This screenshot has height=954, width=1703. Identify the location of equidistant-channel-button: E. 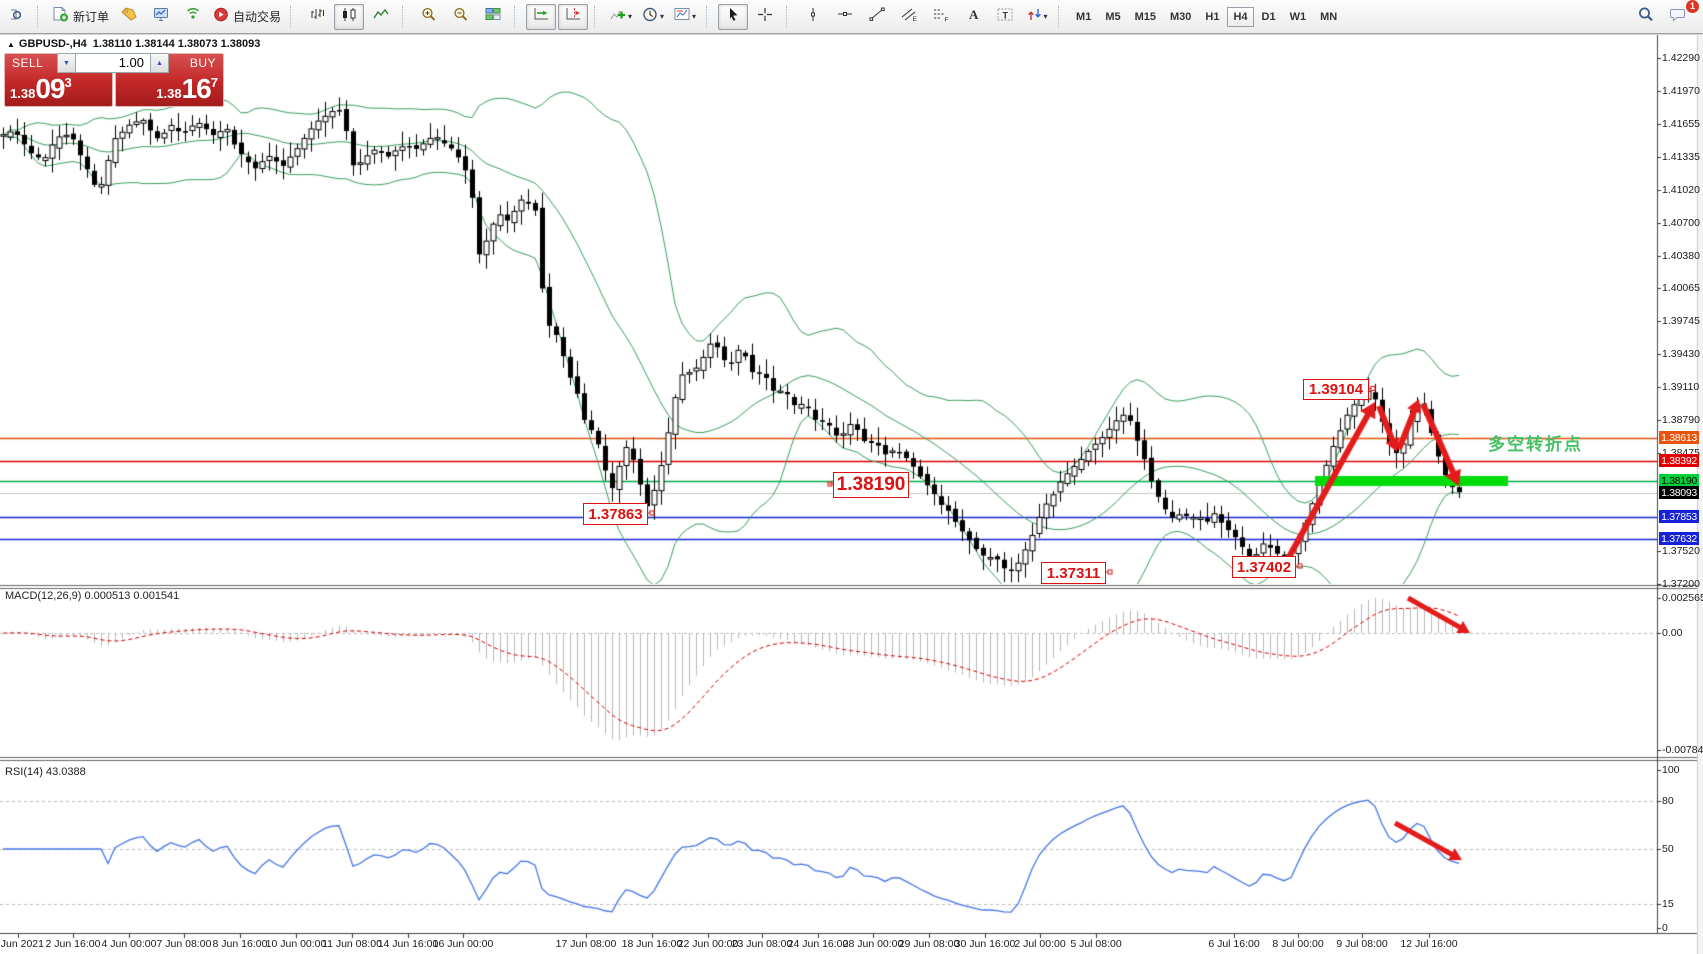
(909, 17).